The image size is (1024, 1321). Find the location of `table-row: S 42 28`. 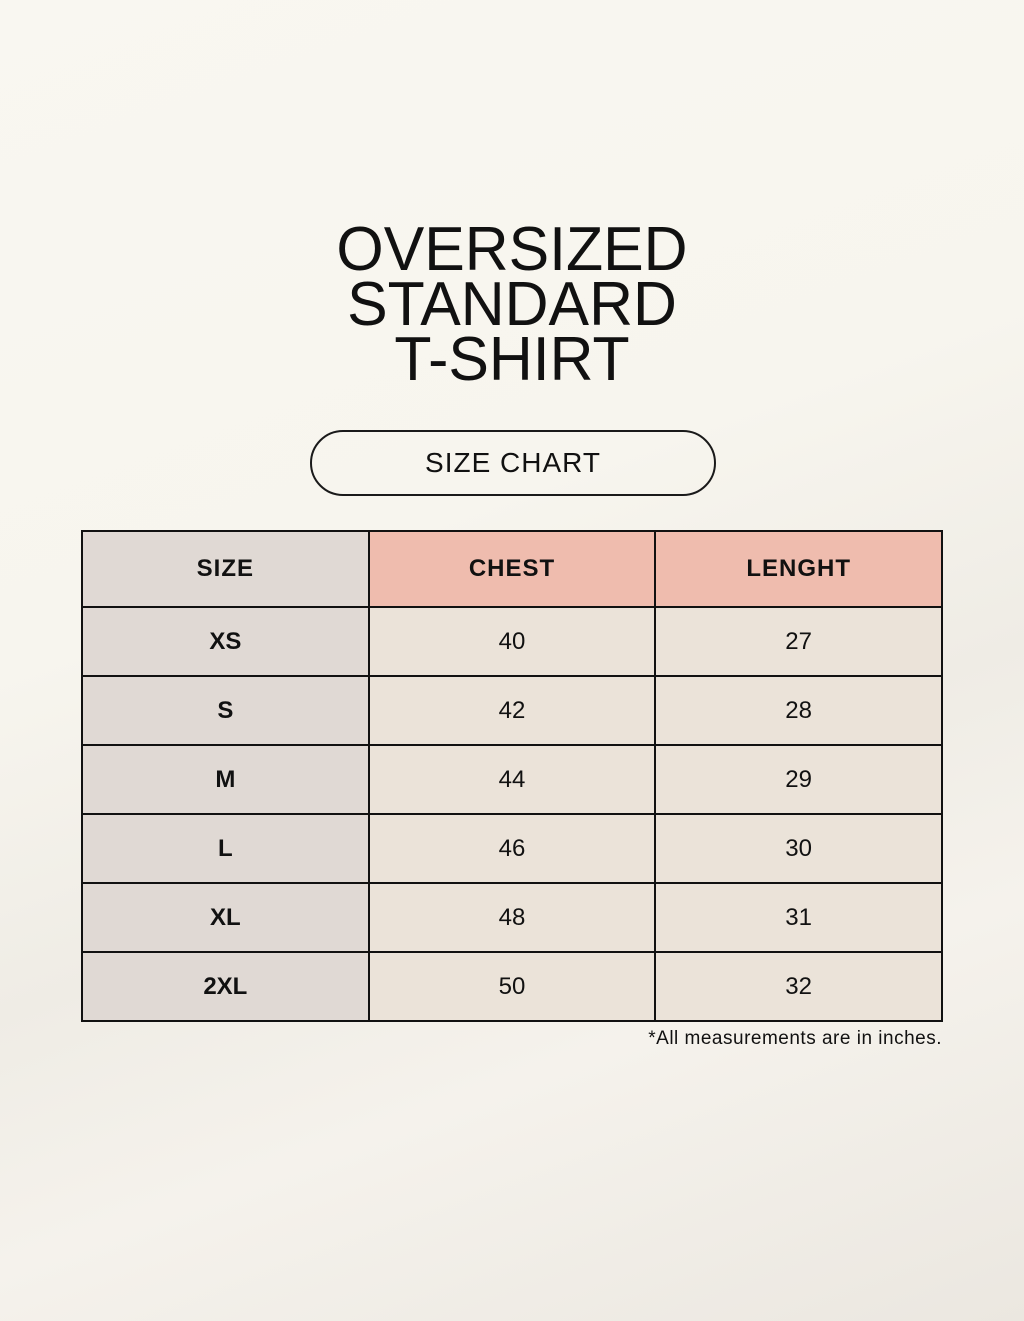

table-row: S 42 28 is located at coordinates (512, 710).